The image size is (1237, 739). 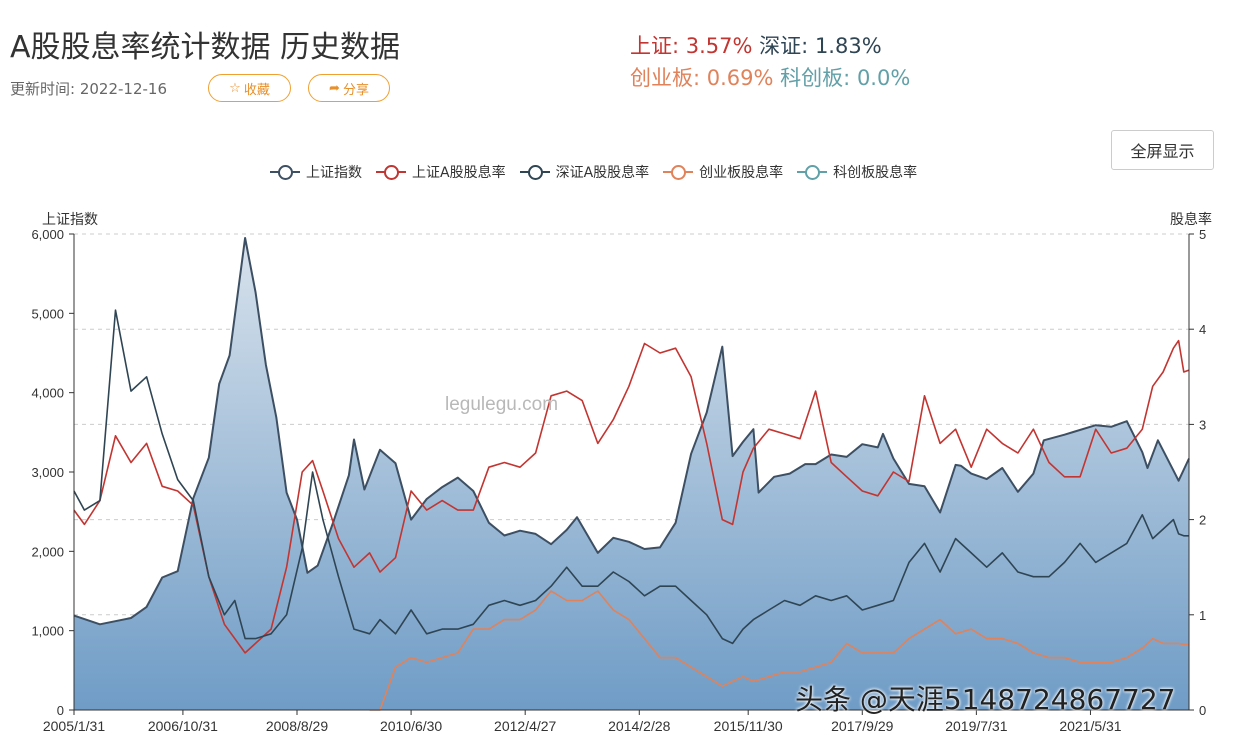 I want to click on x-tick-label: 2012/4/27, so click(x=525, y=726).